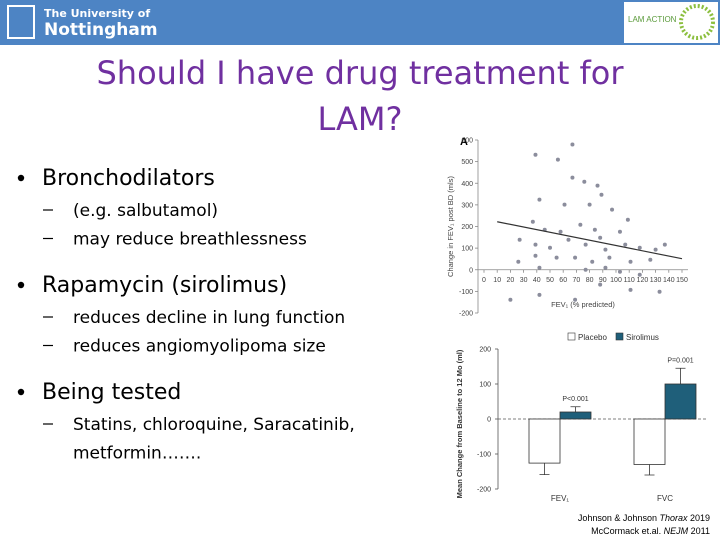 Image resolution: width=720 pixels, height=540 pixels. I want to click on x-tick-label: 140, so click(669, 280).